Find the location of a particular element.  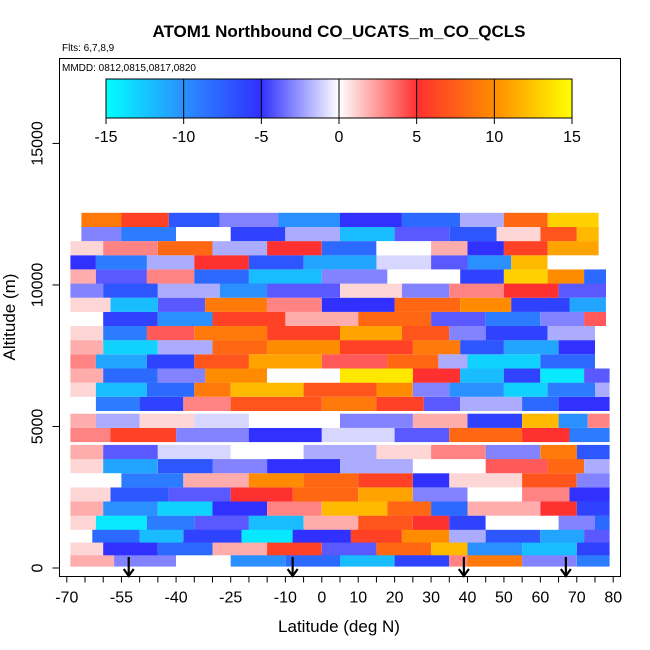

x-tick-label: 0 is located at coordinates (321, 598).